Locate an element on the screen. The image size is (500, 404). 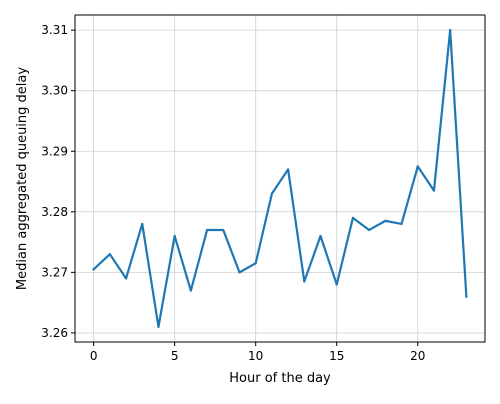
y-tick-label: 3.30 is located at coordinates (54, 91).